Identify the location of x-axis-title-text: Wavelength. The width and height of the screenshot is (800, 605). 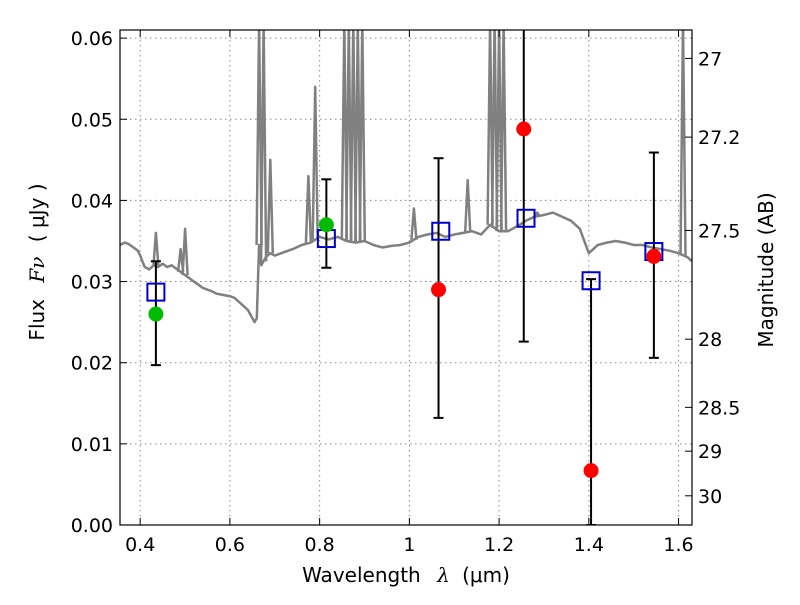
(361, 575).